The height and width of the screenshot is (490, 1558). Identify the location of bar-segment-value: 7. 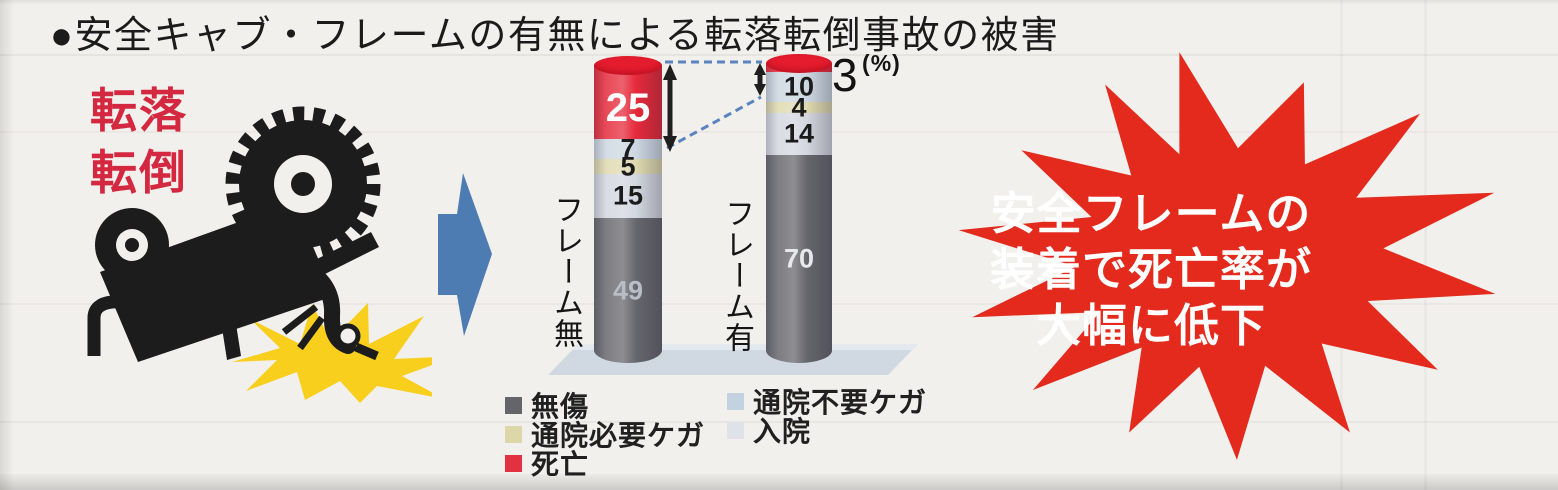
(628, 148).